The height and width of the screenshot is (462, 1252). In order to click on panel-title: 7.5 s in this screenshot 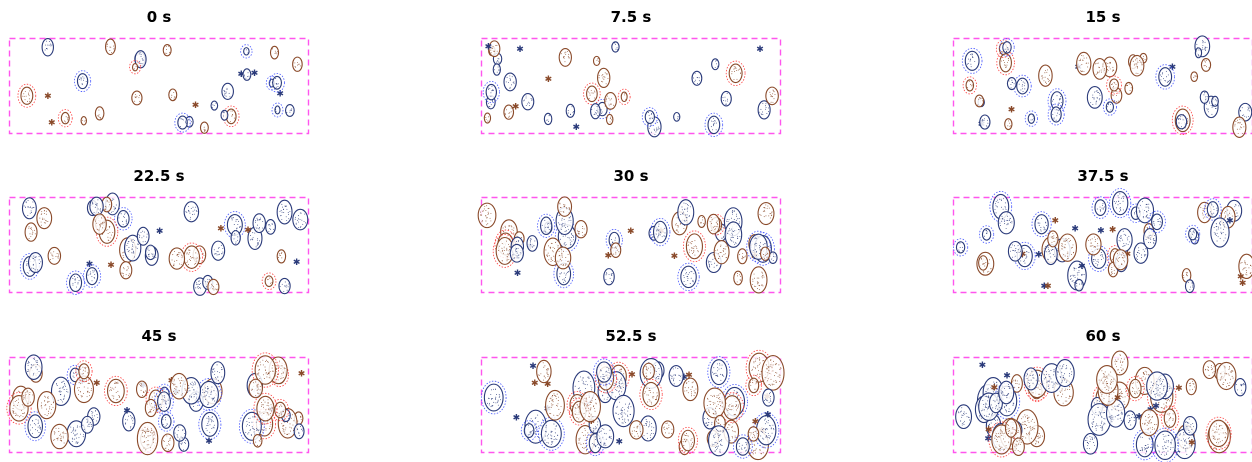, I will do `click(631, 17)`.